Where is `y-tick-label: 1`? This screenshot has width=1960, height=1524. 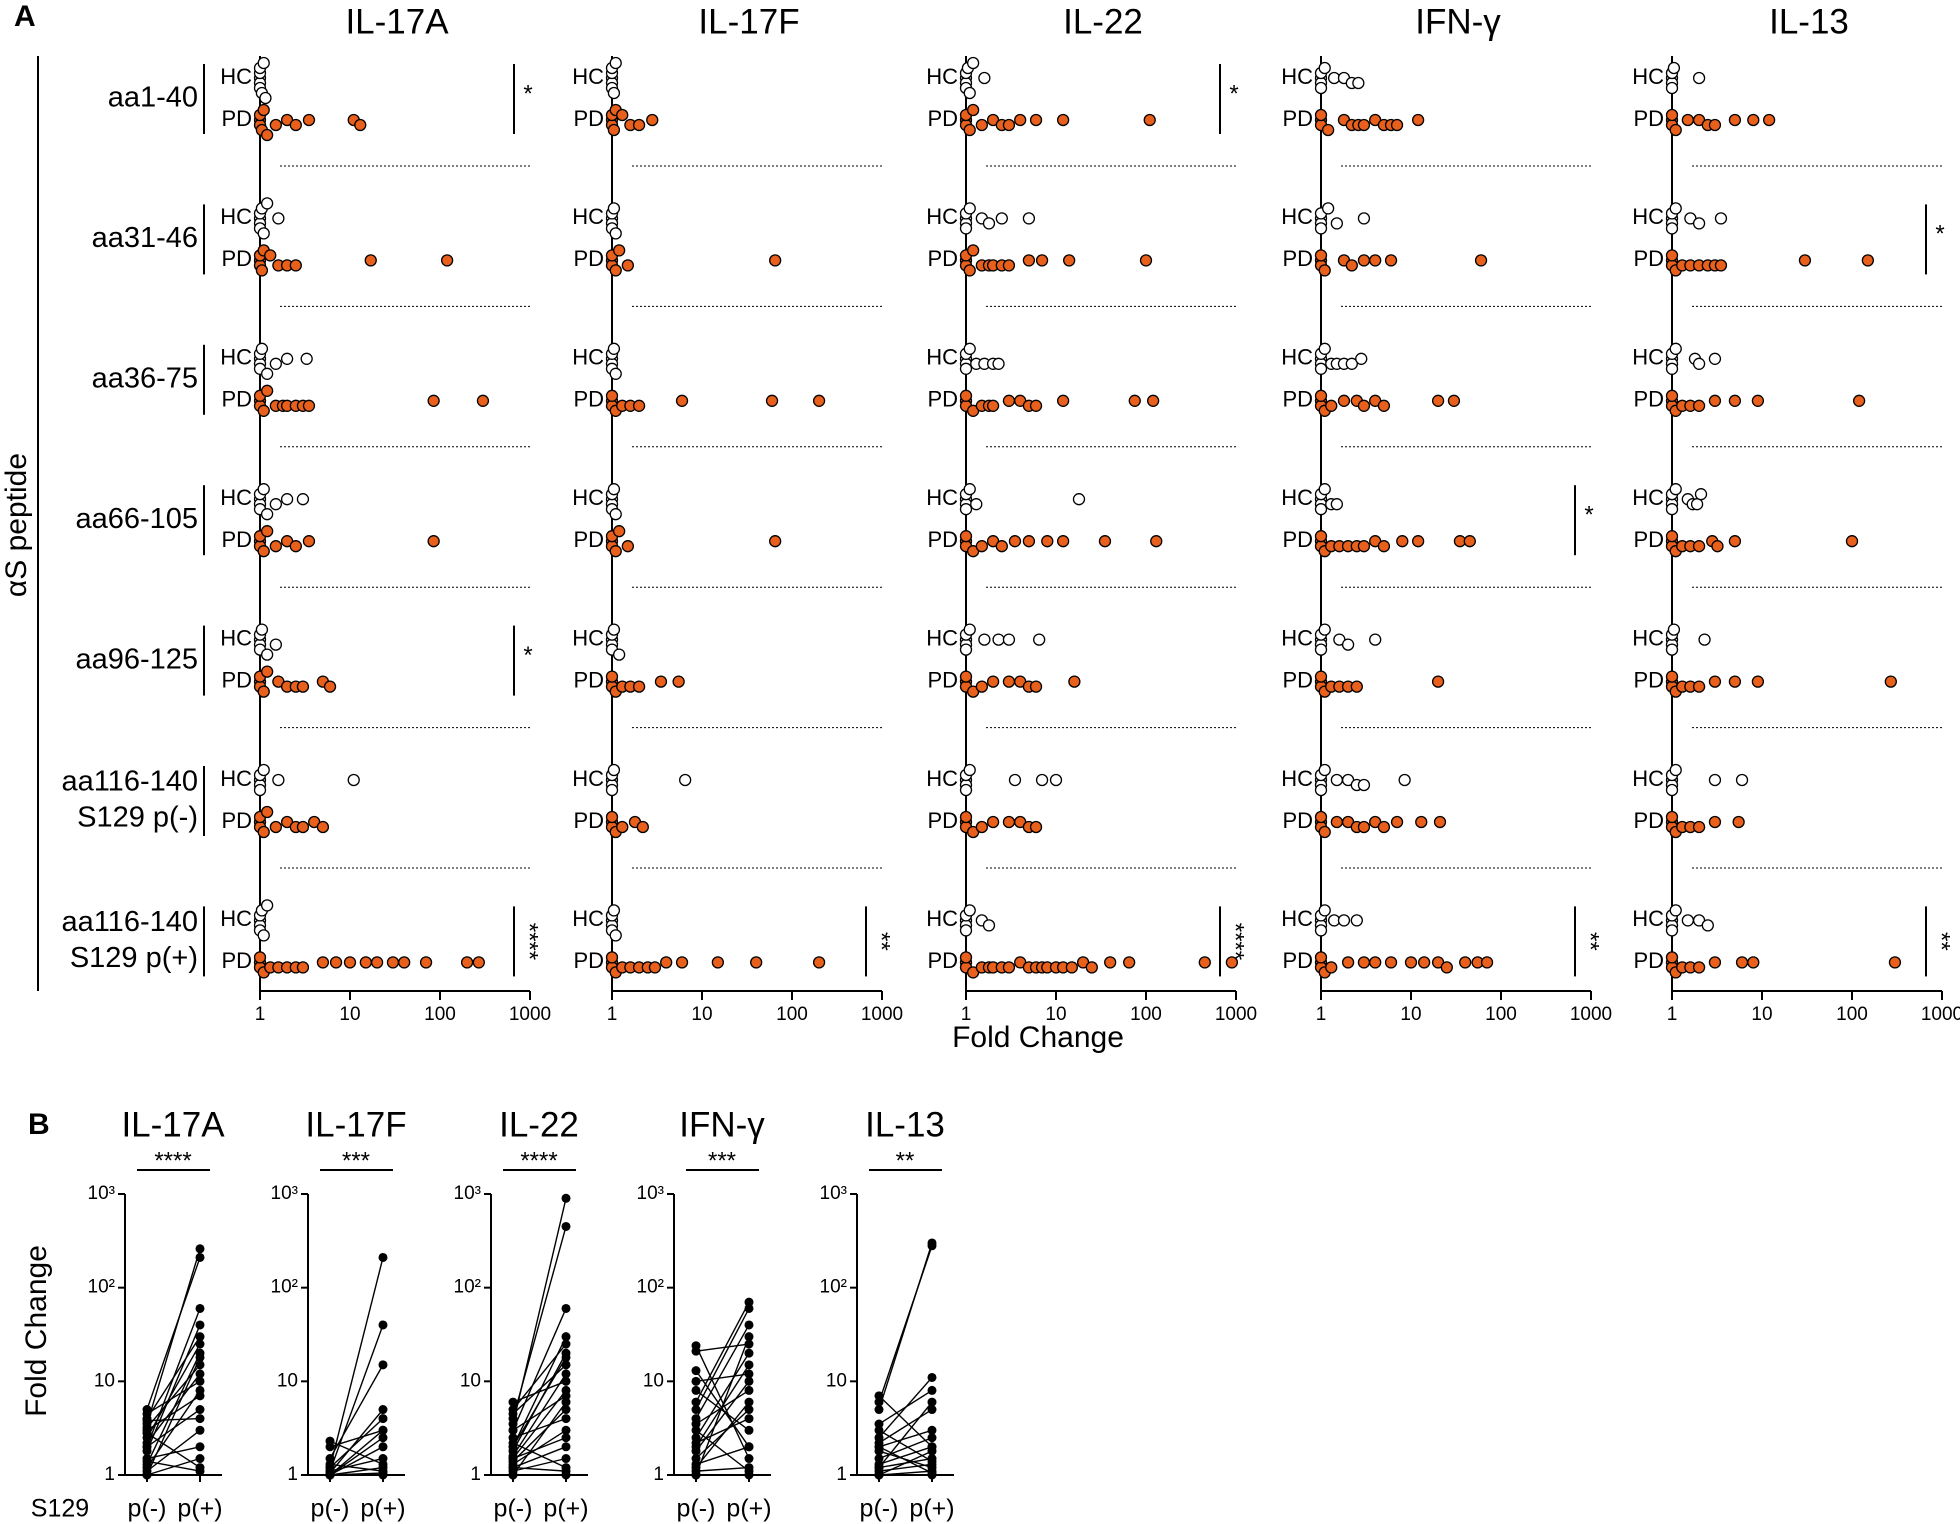 y-tick-label: 1 is located at coordinates (841, 1474).